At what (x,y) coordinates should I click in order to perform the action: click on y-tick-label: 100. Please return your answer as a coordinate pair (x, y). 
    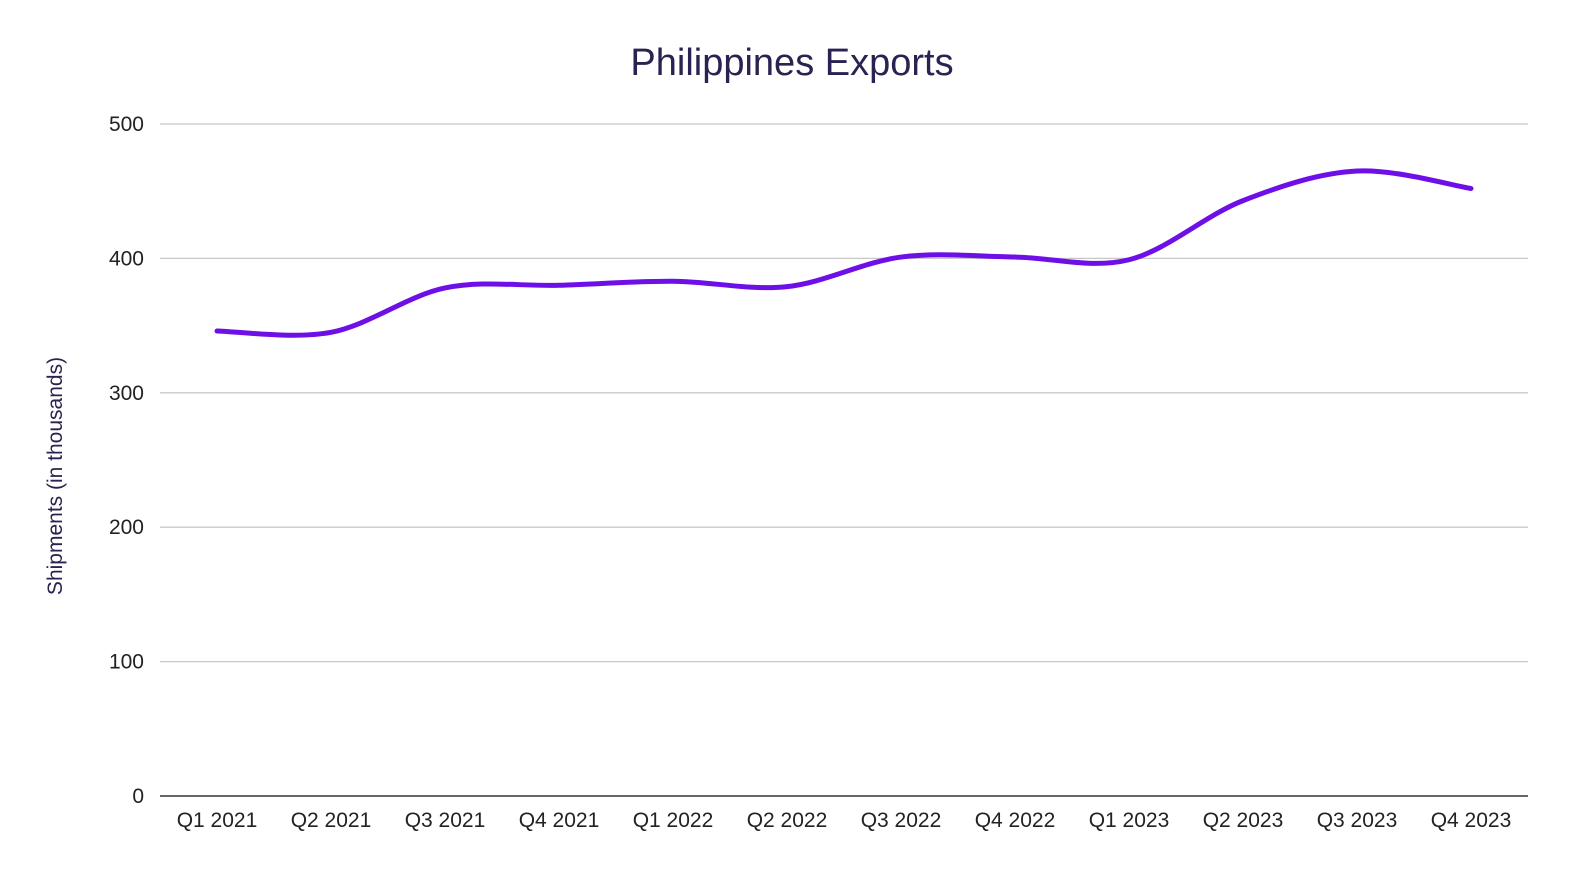
    Looking at the image, I should click on (126, 662).